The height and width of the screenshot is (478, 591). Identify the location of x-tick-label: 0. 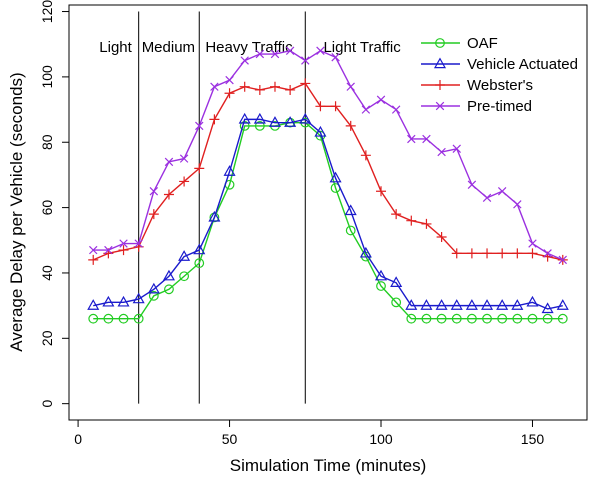
(78, 439).